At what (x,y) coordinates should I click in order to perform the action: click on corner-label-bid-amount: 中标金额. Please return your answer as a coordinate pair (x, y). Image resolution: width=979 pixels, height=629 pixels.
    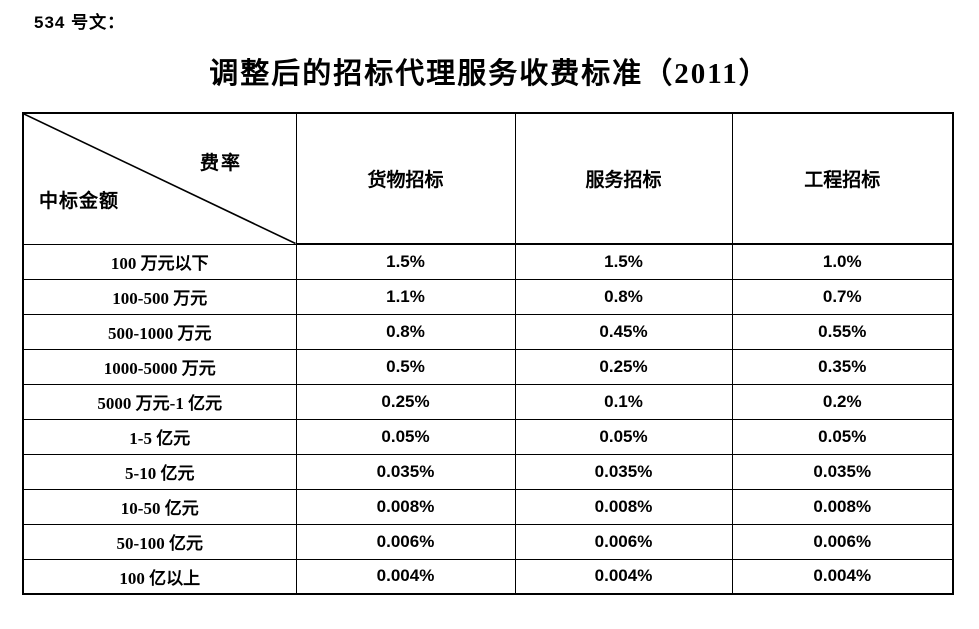
    Looking at the image, I should click on (79, 201).